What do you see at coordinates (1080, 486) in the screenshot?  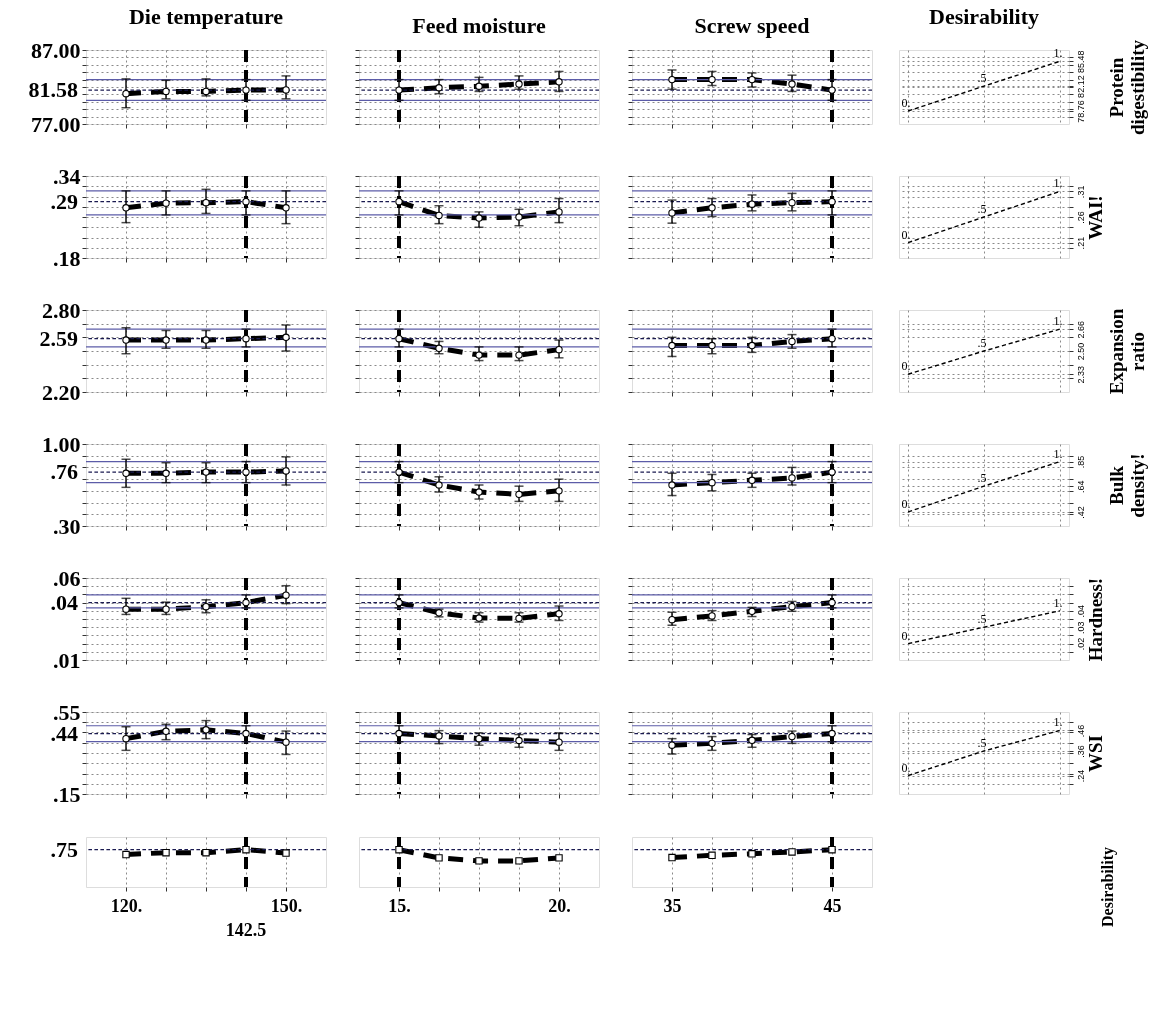 I see `y-tick-label: .64` at bounding box center [1080, 486].